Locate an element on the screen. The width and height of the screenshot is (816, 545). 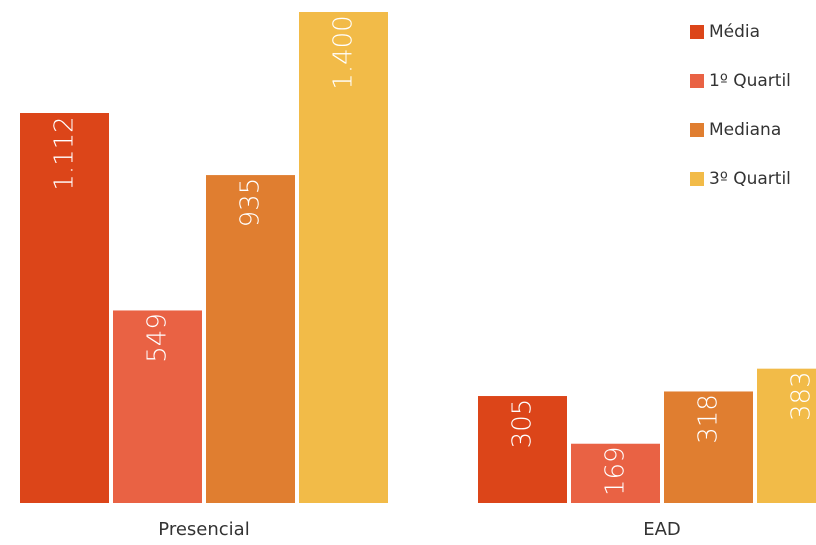
legend-label: 3º Quartil is located at coordinates (750, 179).